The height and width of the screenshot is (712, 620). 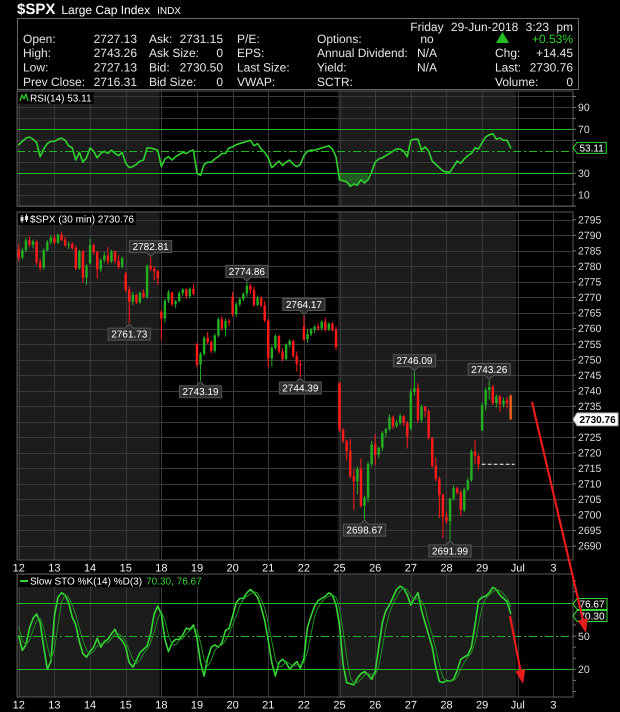 I want to click on y-tick-label: 2770, so click(x=590, y=298).